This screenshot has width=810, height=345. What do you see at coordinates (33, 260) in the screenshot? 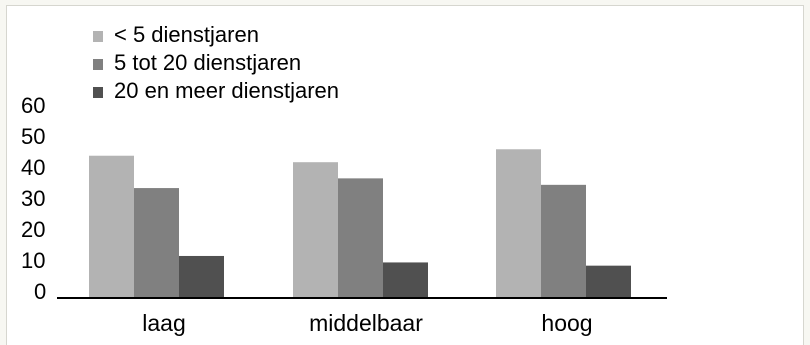
I see `y-tick-label: 10` at bounding box center [33, 260].